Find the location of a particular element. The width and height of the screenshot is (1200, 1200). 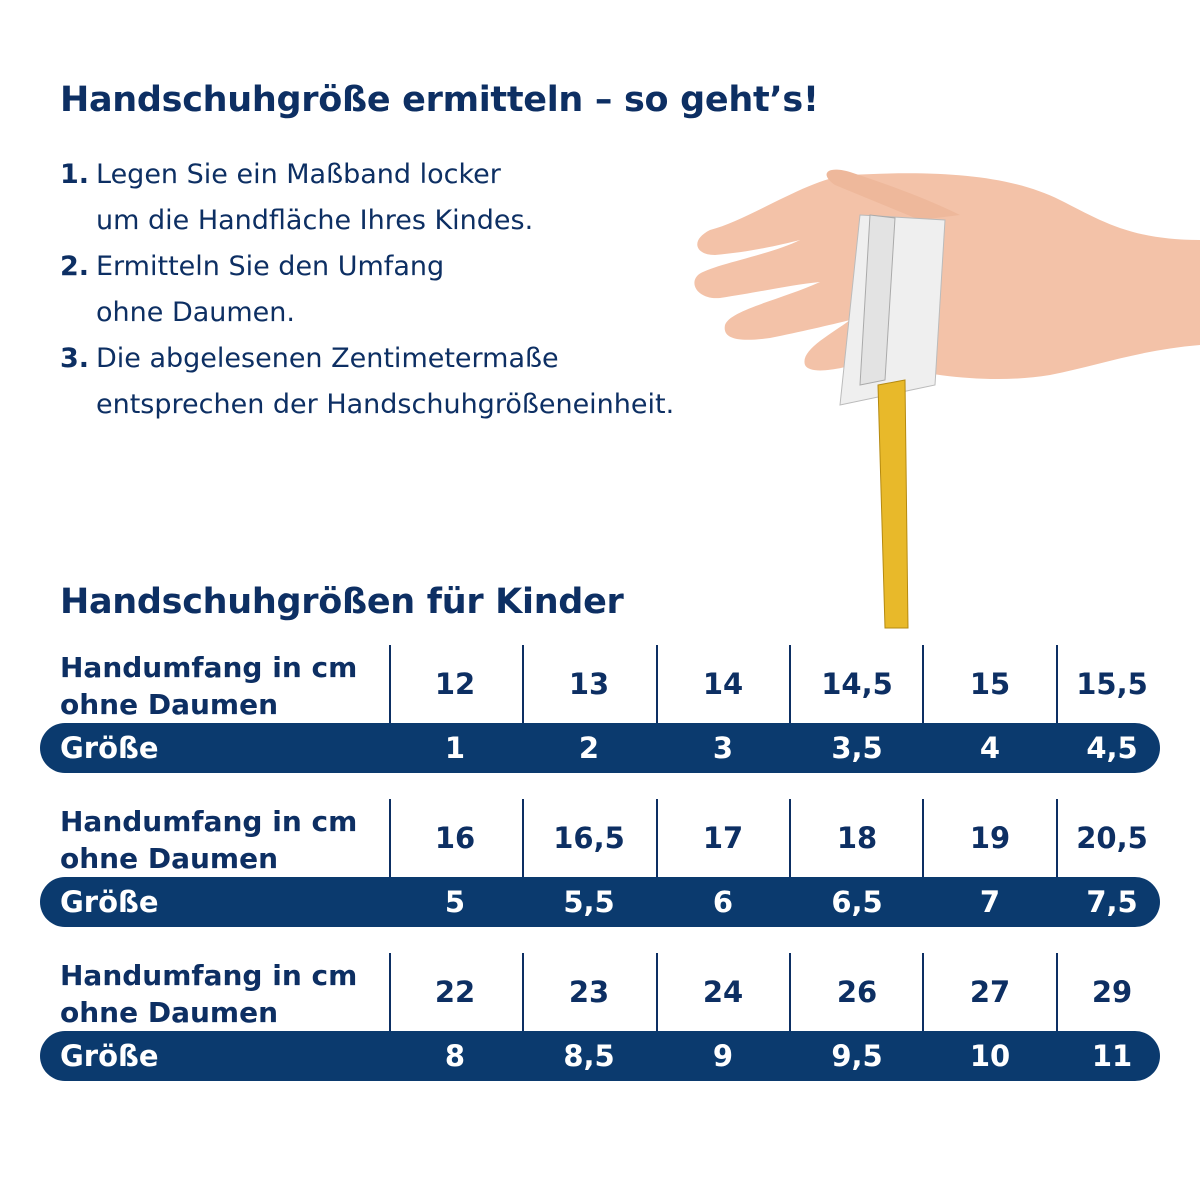

circumference-cell: 22 is located at coordinates (455, 992).